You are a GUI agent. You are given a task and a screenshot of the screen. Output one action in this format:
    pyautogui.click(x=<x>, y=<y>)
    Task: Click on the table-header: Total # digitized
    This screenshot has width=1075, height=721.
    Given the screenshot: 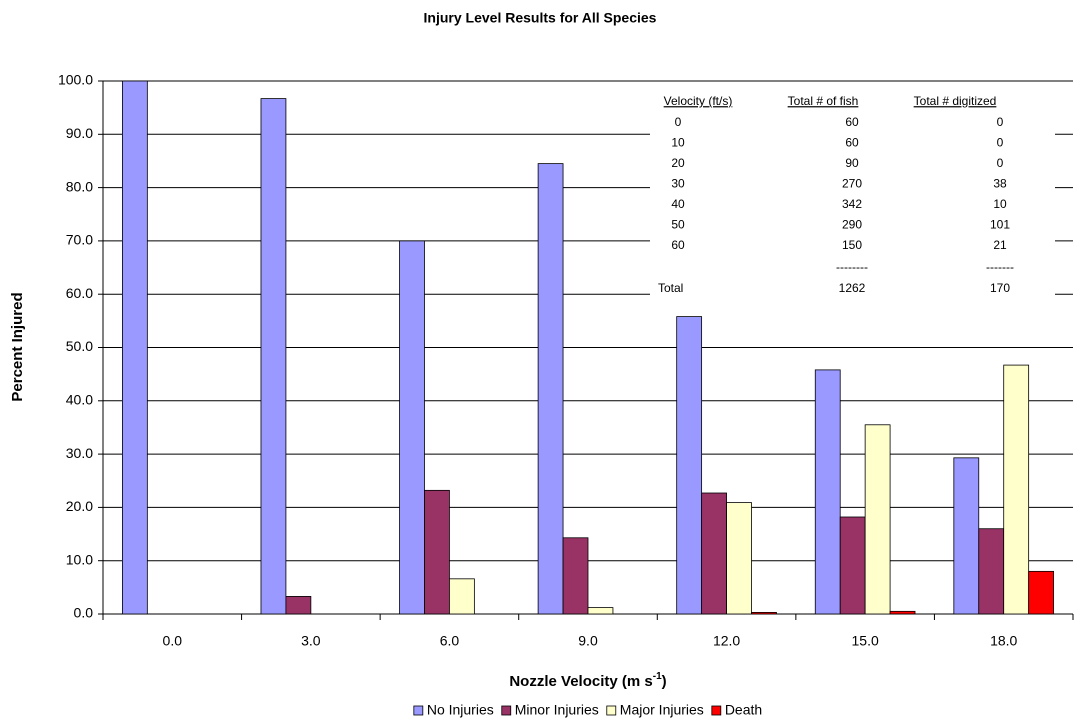 What is the action you would take?
    pyautogui.click(x=955, y=101)
    